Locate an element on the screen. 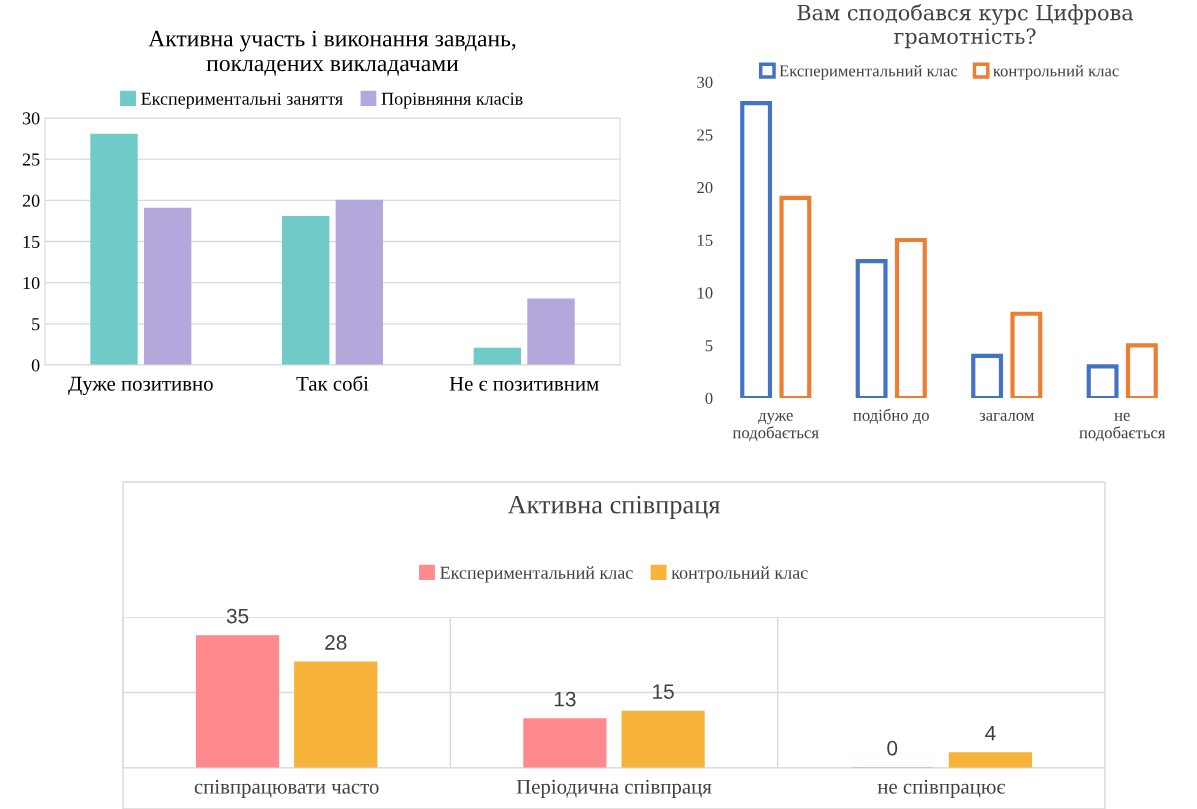 This screenshot has height=809, width=1197. x-tick-label: співпрацювати часто is located at coordinates (286, 788).